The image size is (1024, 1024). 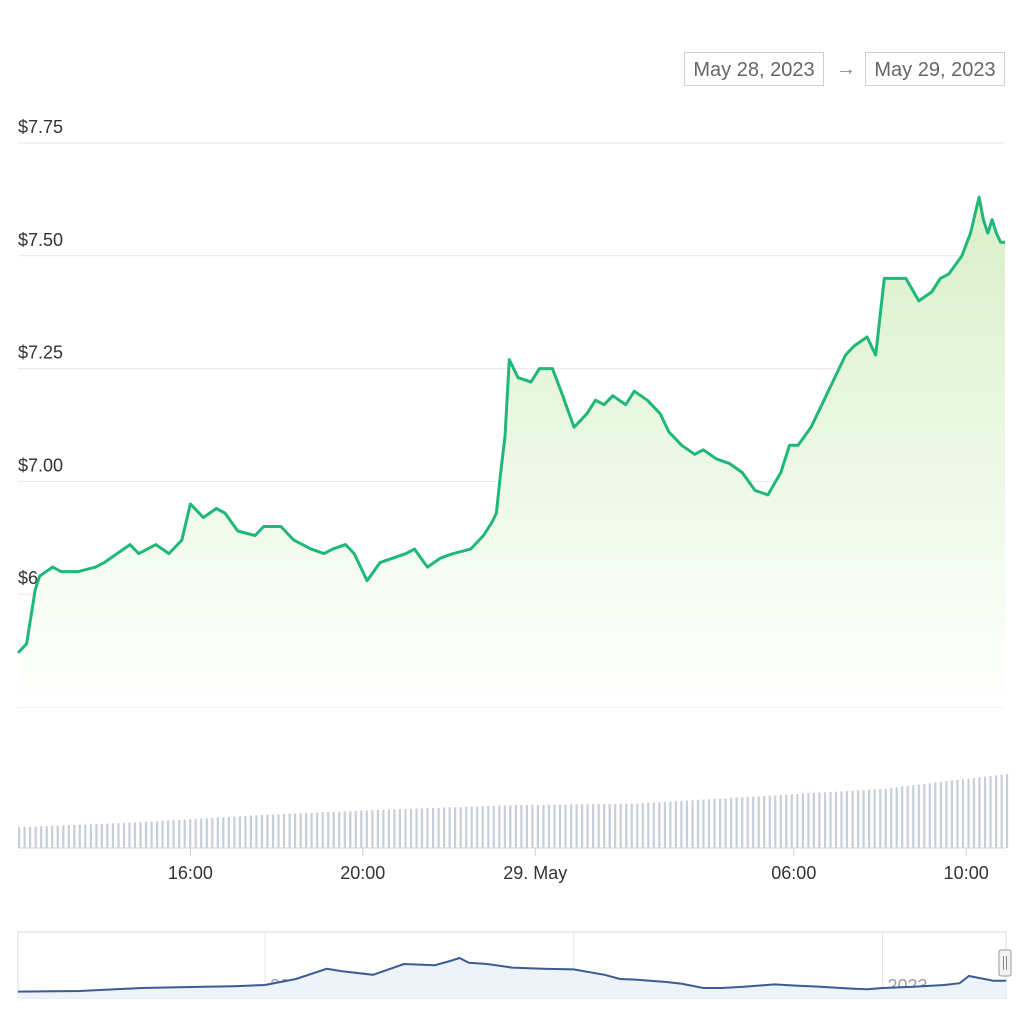 What do you see at coordinates (935, 69) in the screenshot?
I see `range-end-date: May 29, 2023` at bounding box center [935, 69].